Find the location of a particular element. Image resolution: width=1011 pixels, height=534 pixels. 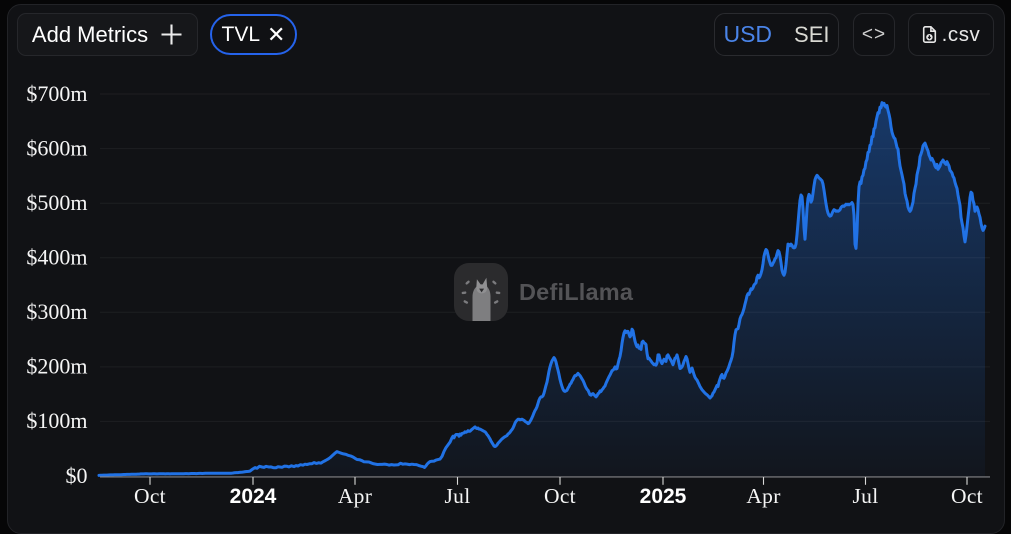

svg-text: $300m is located at coordinates (56, 311).